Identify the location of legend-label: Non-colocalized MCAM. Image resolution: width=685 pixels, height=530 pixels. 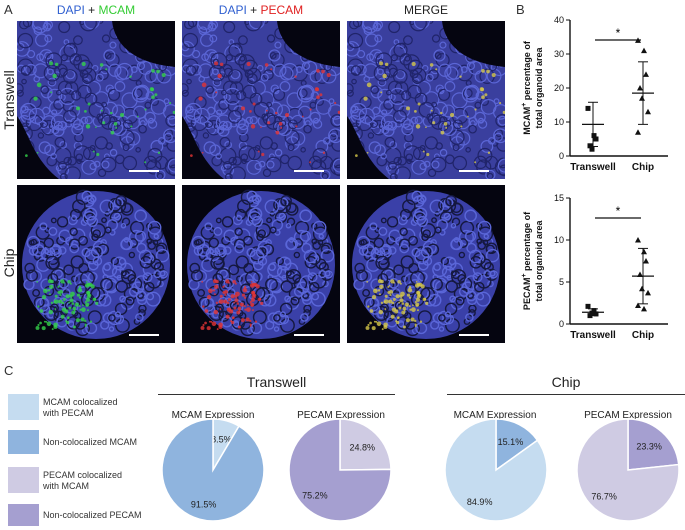
(90, 442).